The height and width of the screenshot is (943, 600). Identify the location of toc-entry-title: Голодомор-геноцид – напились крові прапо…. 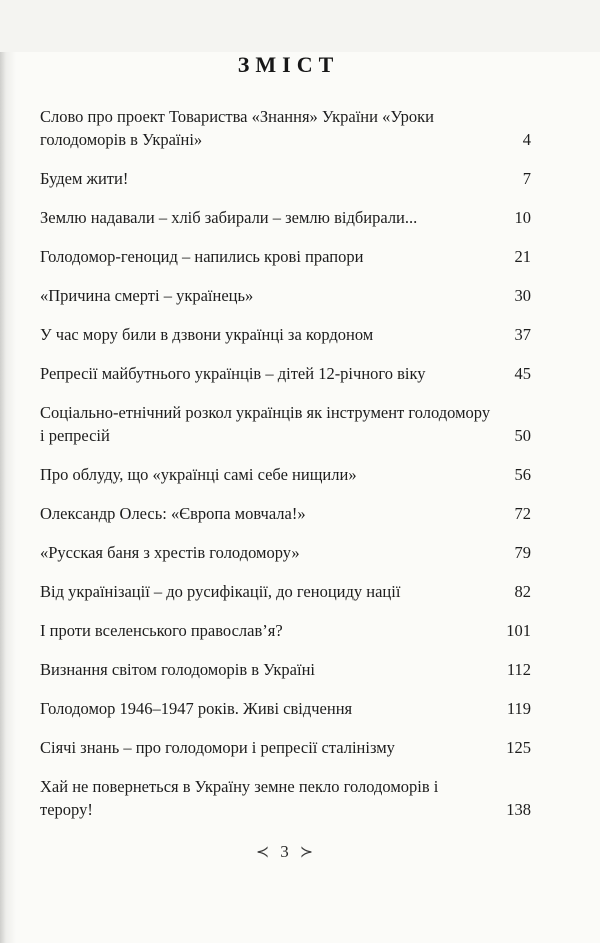
(202, 256).